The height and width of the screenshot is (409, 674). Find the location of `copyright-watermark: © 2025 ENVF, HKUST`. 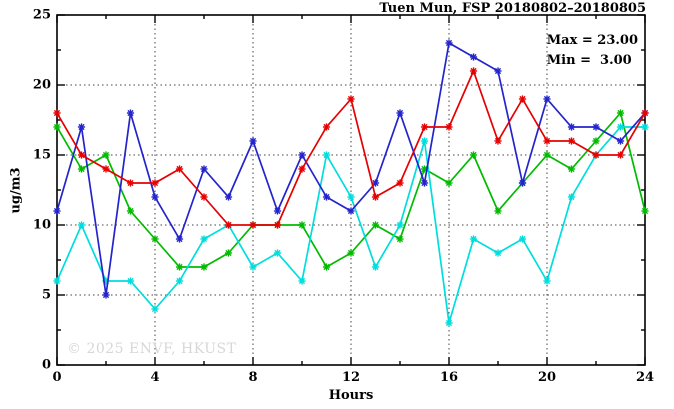

copyright-watermark: © 2025 ENVF, HKUST is located at coordinates (152, 349).